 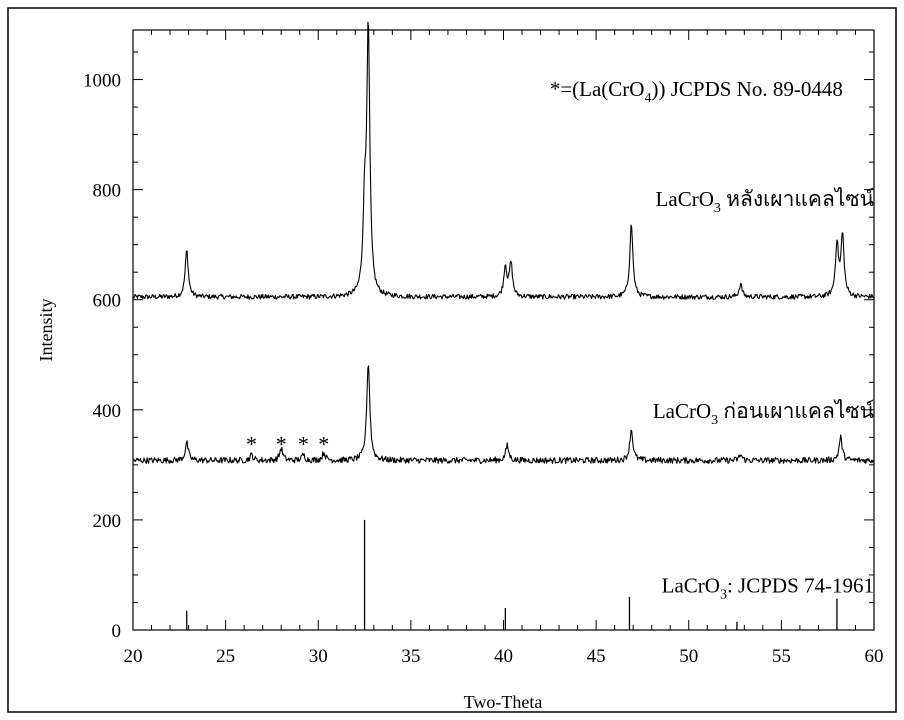 I want to click on reference-sticks, so click(x=512, y=574).